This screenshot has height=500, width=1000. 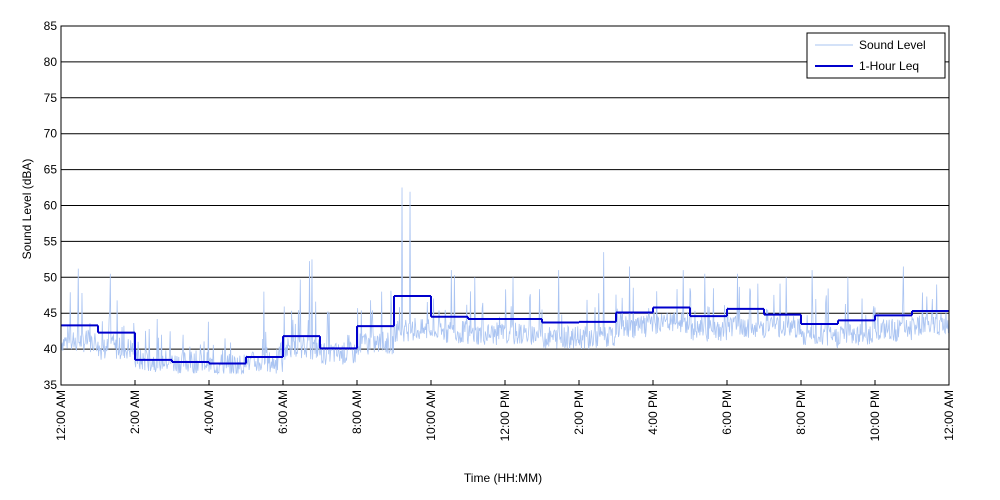 I want to click on x-tick-label: 12:00 PM, so click(x=505, y=415).